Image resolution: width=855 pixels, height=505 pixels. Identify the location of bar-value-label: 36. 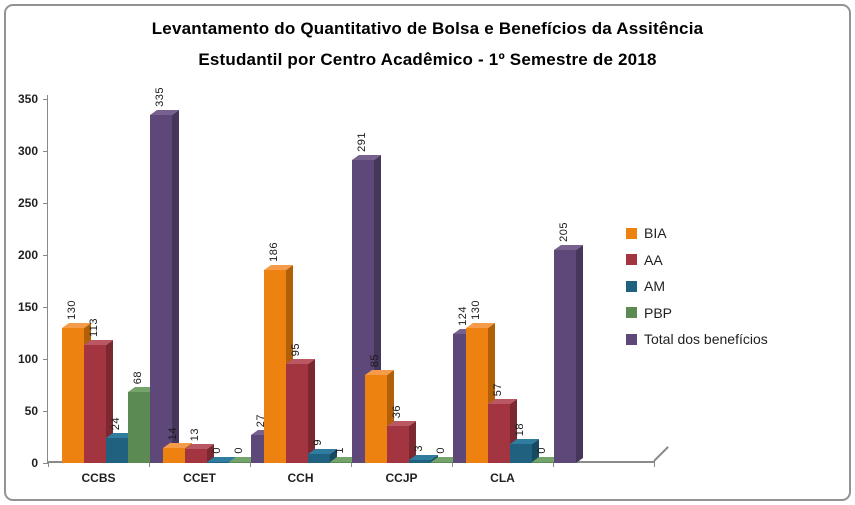
(397, 411).